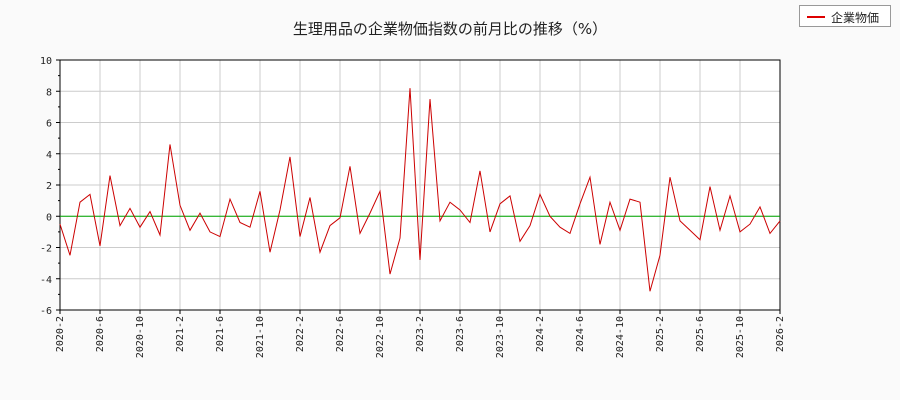  What do you see at coordinates (100, 334) in the screenshot?
I see `x-tick-label: 2020-6` at bounding box center [100, 334].